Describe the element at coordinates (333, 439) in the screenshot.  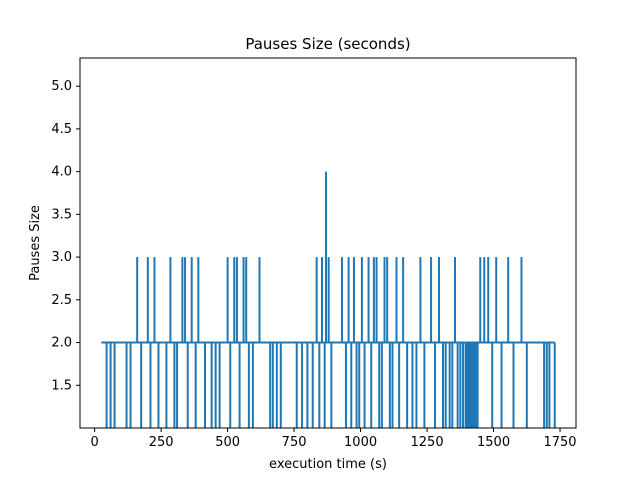
I see `x-axis-ticks: 0 250 500 750 1000 1250 1500 1750` at that location.